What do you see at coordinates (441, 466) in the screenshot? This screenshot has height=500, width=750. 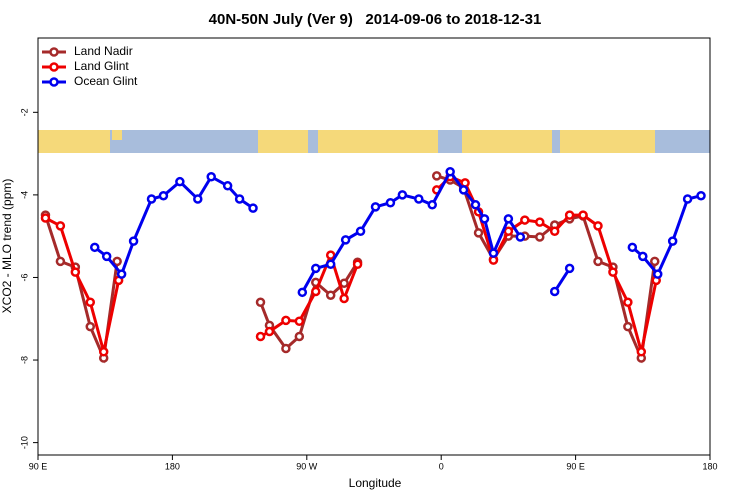 I see `x-tick-label: 0` at bounding box center [441, 466].